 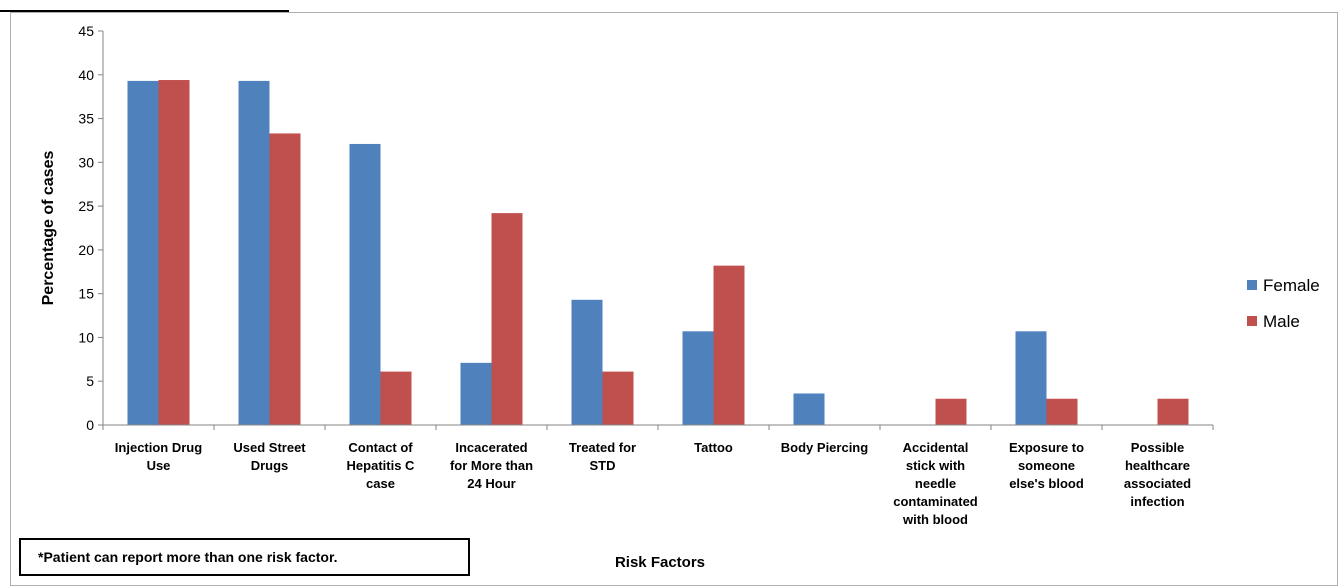 I want to click on y-tick-label: 20, so click(x=86, y=250).